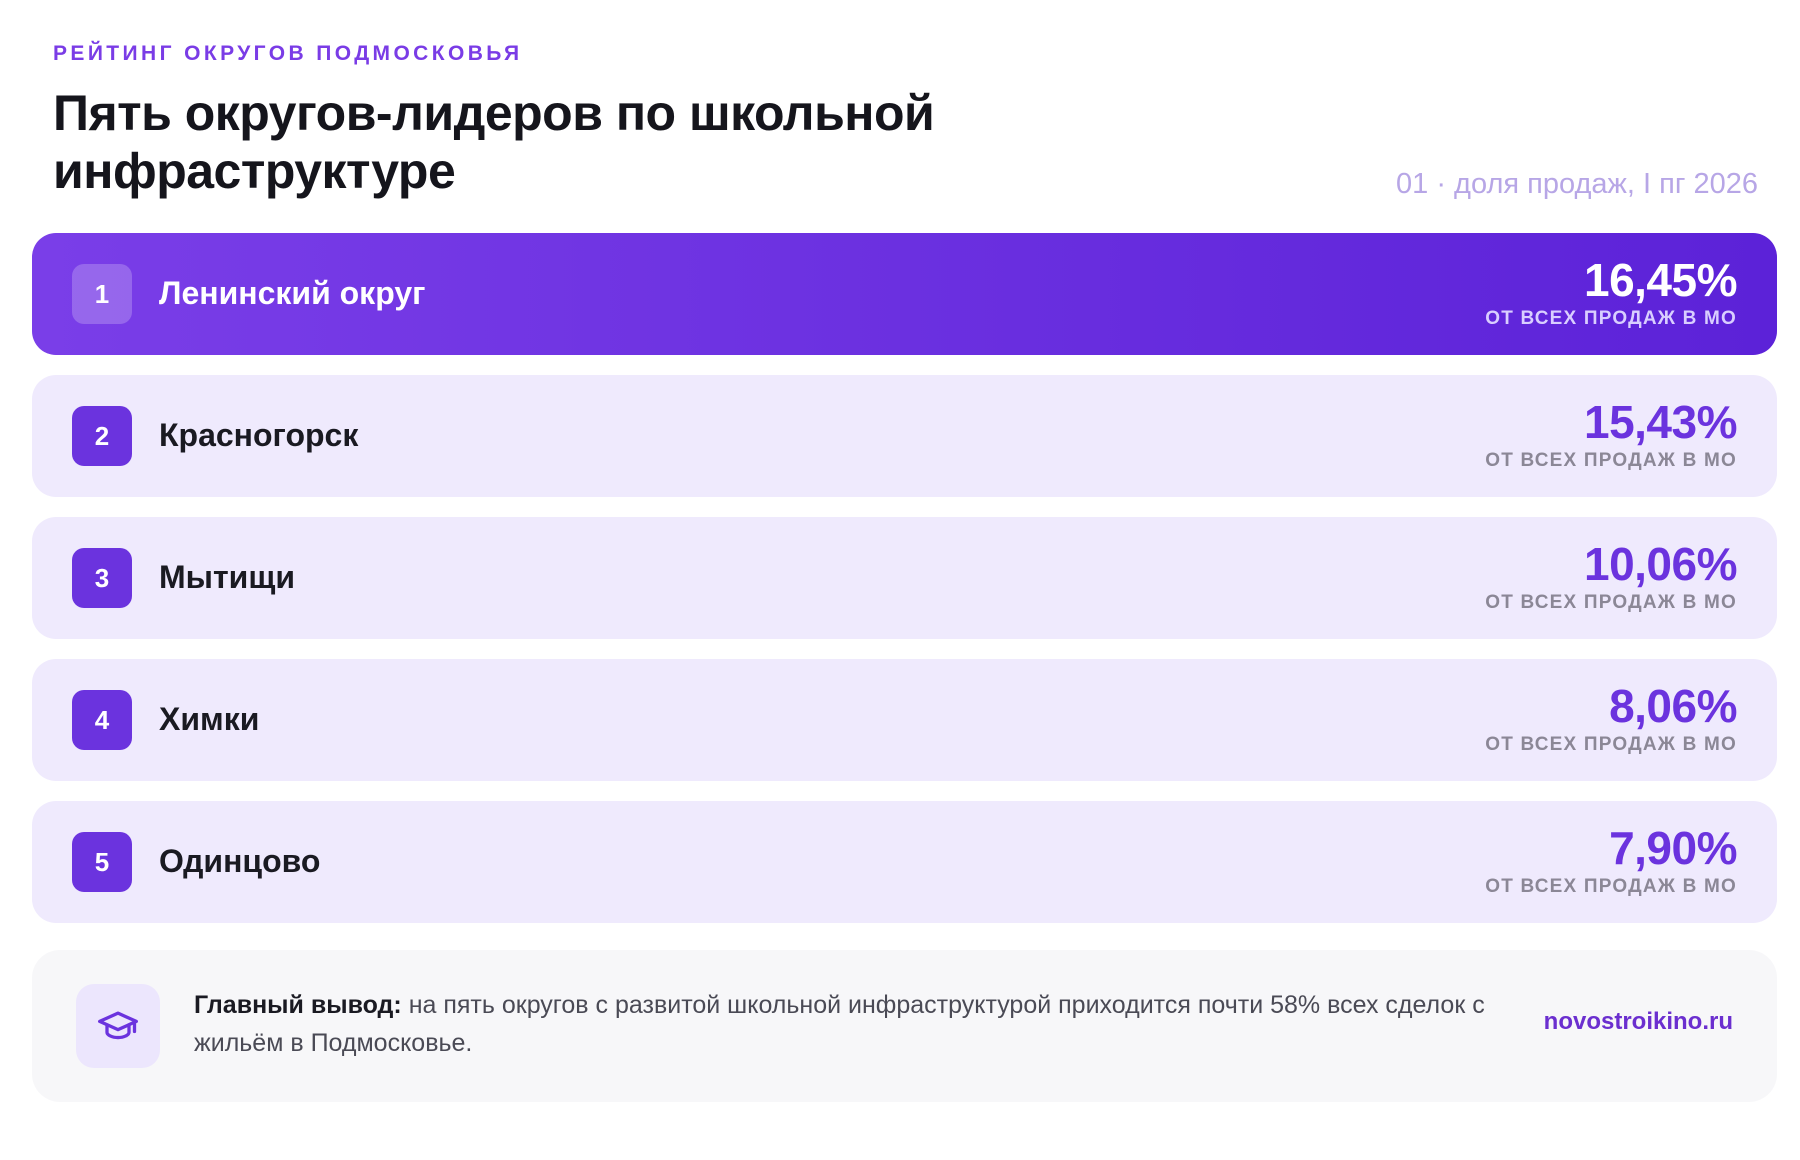 The height and width of the screenshot is (1160, 1800). Describe the element at coordinates (904, 578) in the screenshot. I see `ranking-row: 3 Мытищи 10,06% ОТ ВСЕХ ПРОДАЖ В МО` at that location.